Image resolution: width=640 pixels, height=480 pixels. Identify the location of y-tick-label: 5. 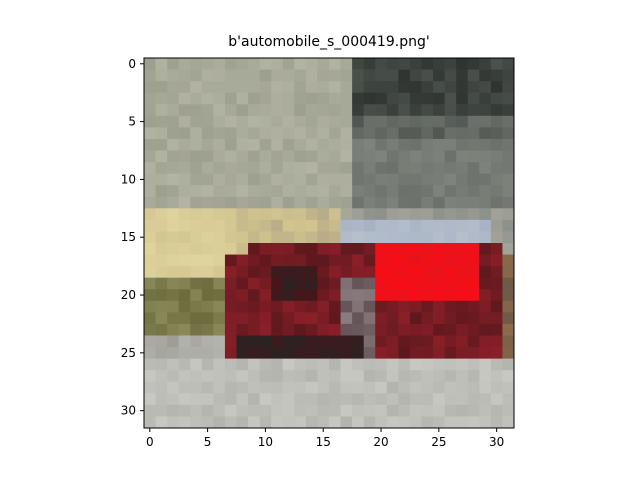
(132, 122).